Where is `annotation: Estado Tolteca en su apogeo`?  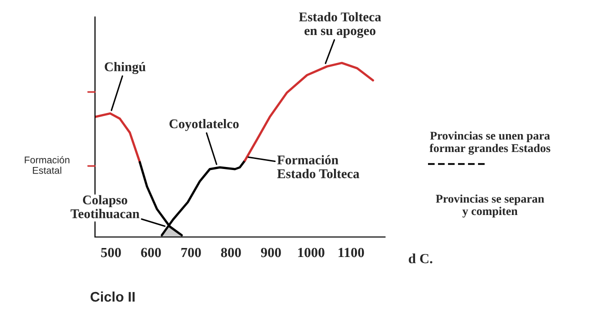
annotation: Estado Tolteca en su apogeo is located at coordinates (340, 25).